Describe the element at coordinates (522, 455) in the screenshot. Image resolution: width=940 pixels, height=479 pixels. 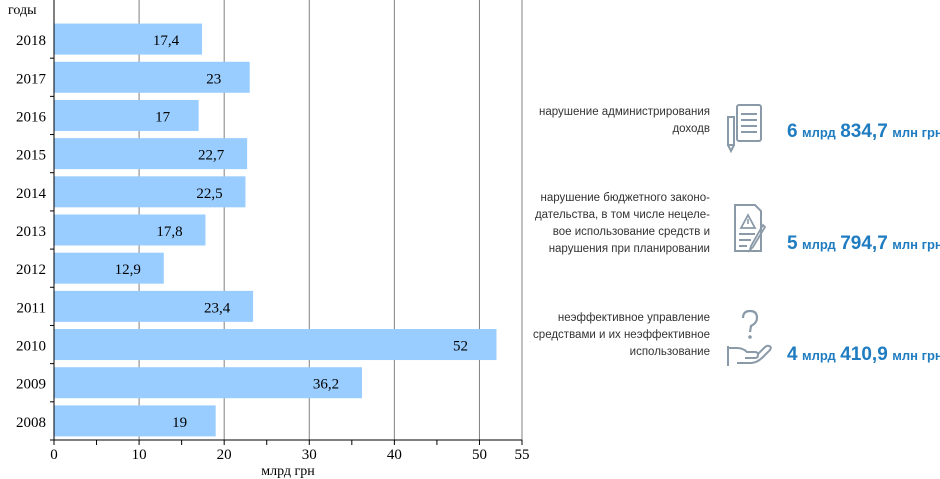
I see `x-tick-label-55: 55` at that location.